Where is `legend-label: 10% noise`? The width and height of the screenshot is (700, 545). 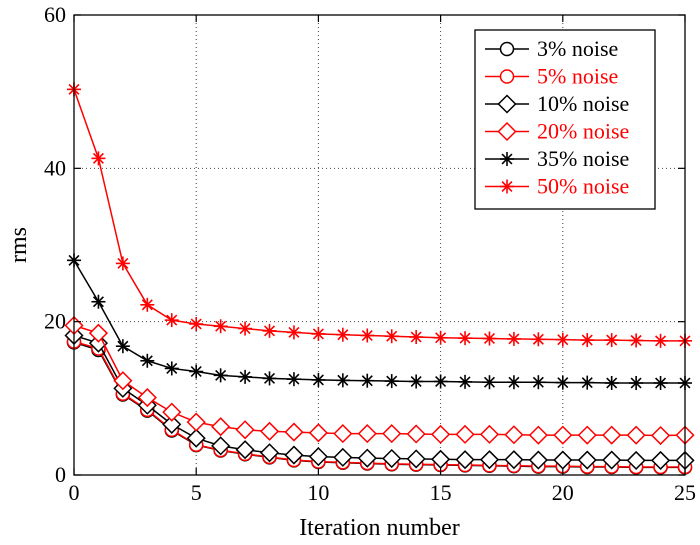
legend-label: 10% noise is located at coordinates (583, 103).